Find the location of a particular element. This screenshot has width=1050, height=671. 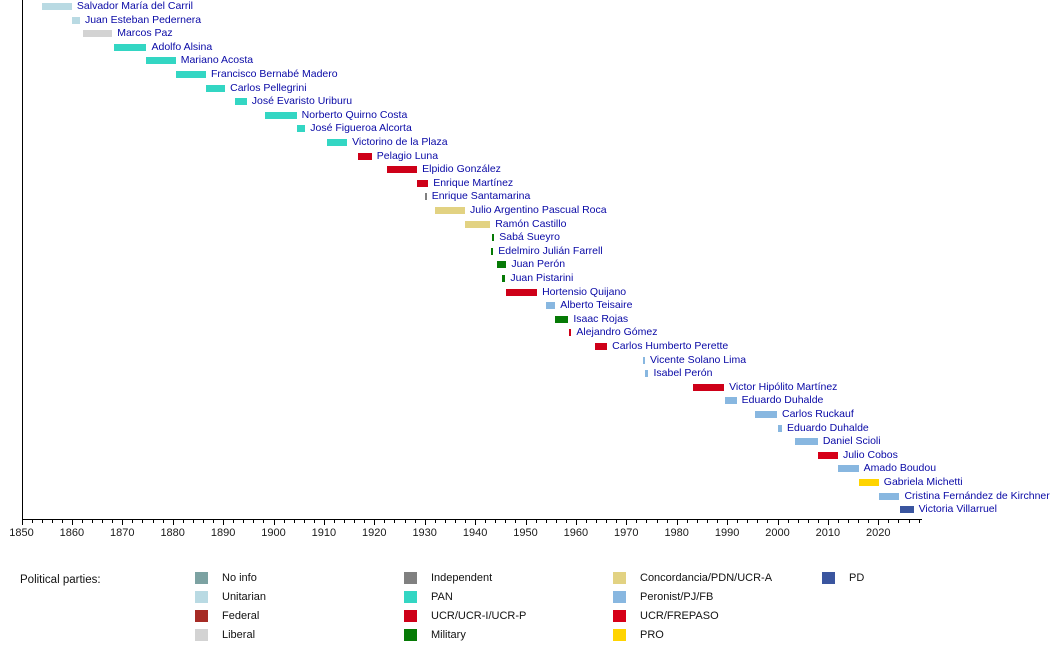

x-axis-tick-label: 1860 is located at coordinates (72, 533).